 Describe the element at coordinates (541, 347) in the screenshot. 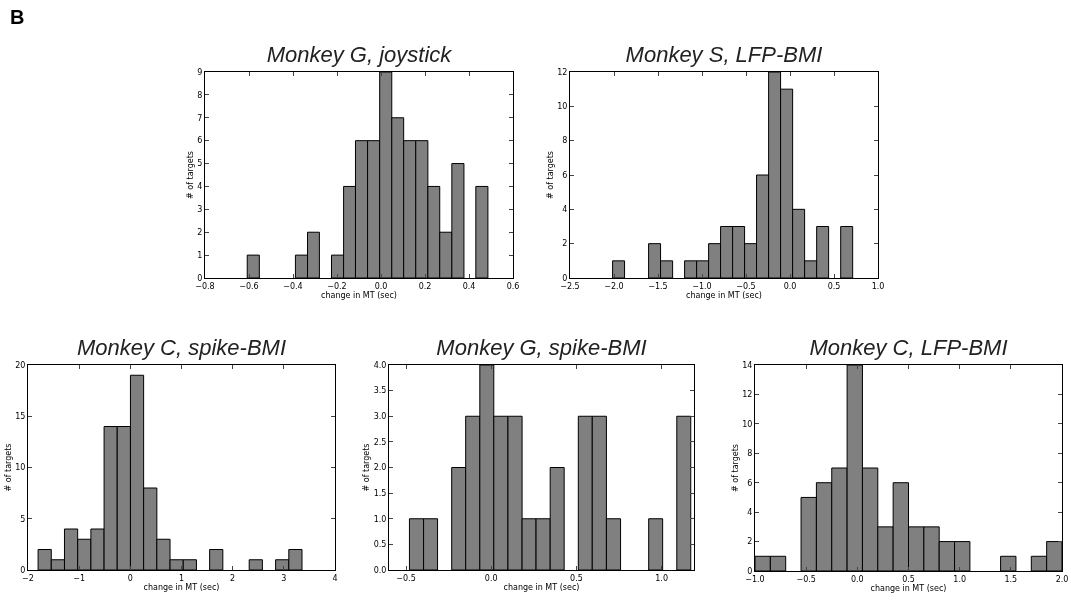

I see `chart-title: Monkey G, spike-BMI` at that location.